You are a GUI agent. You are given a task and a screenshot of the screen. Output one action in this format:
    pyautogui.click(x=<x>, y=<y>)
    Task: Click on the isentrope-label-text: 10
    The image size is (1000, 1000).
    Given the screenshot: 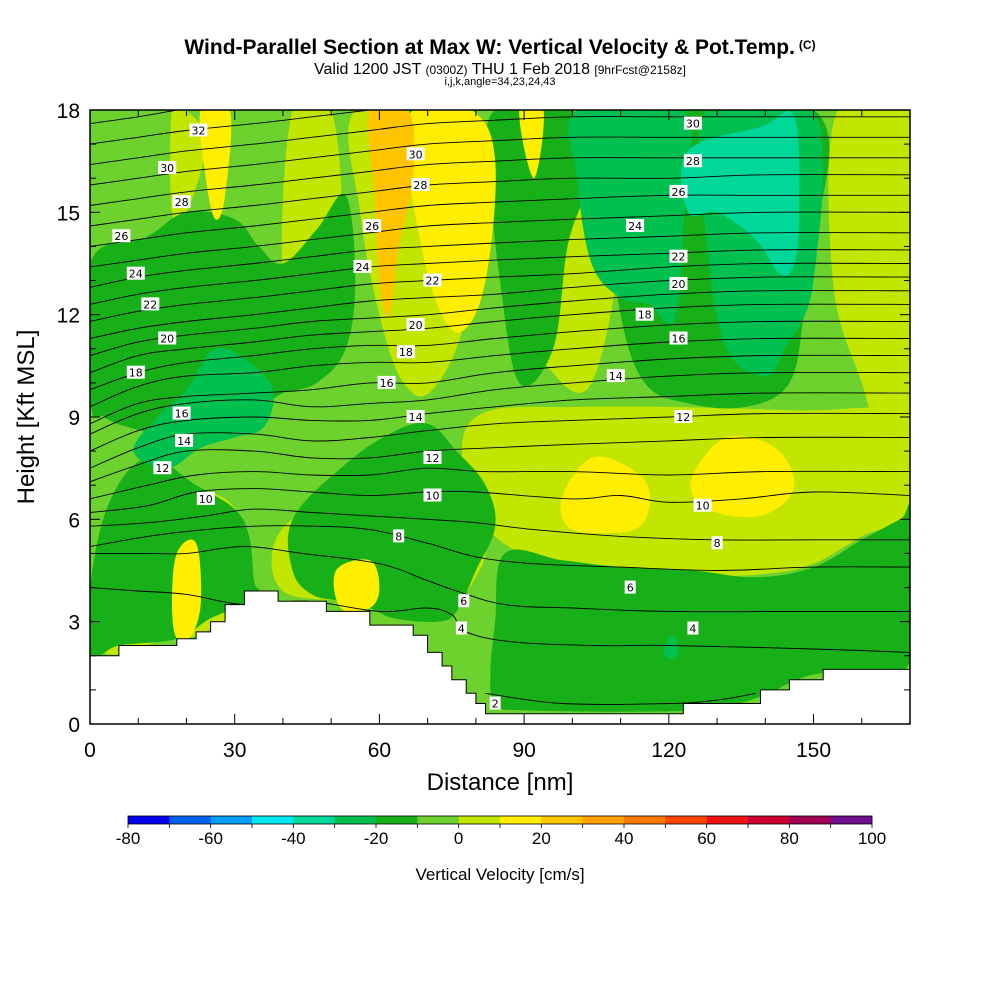 What is the action you would take?
    pyautogui.click(x=433, y=496)
    